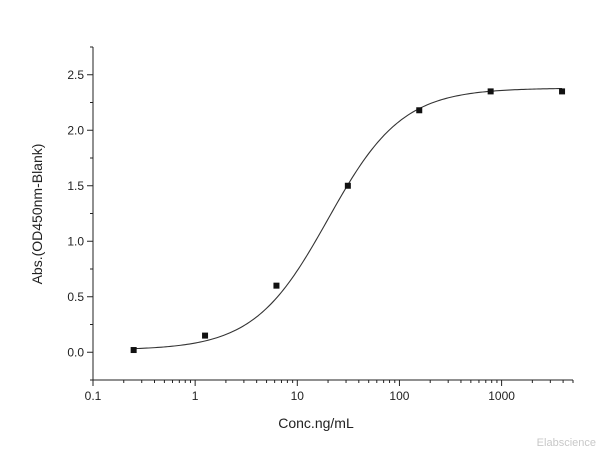 This screenshot has height=454, width=608. What do you see at coordinates (75, 241) in the screenshot?
I see `y-tick-label: 1.0` at bounding box center [75, 241].